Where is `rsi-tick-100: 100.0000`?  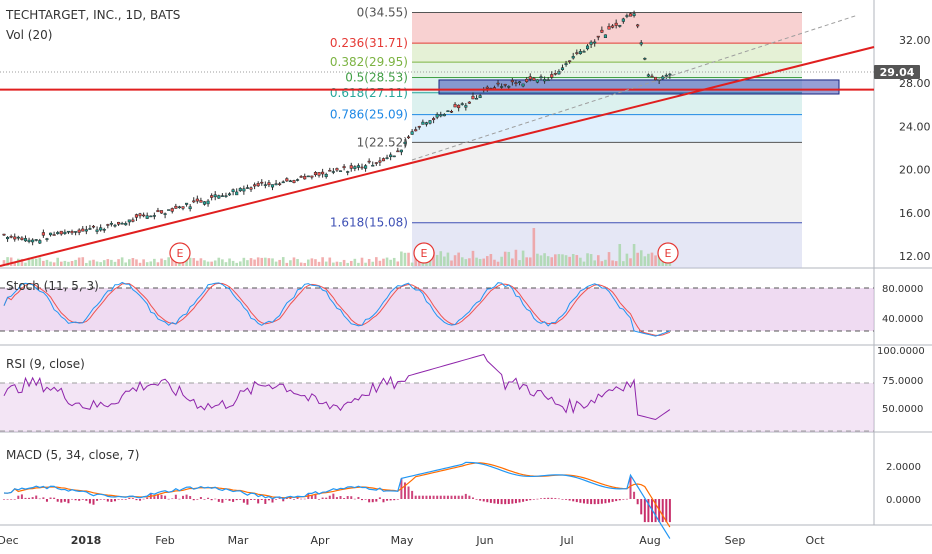 rsi-tick-100: 100.0000 is located at coordinates (901, 351).